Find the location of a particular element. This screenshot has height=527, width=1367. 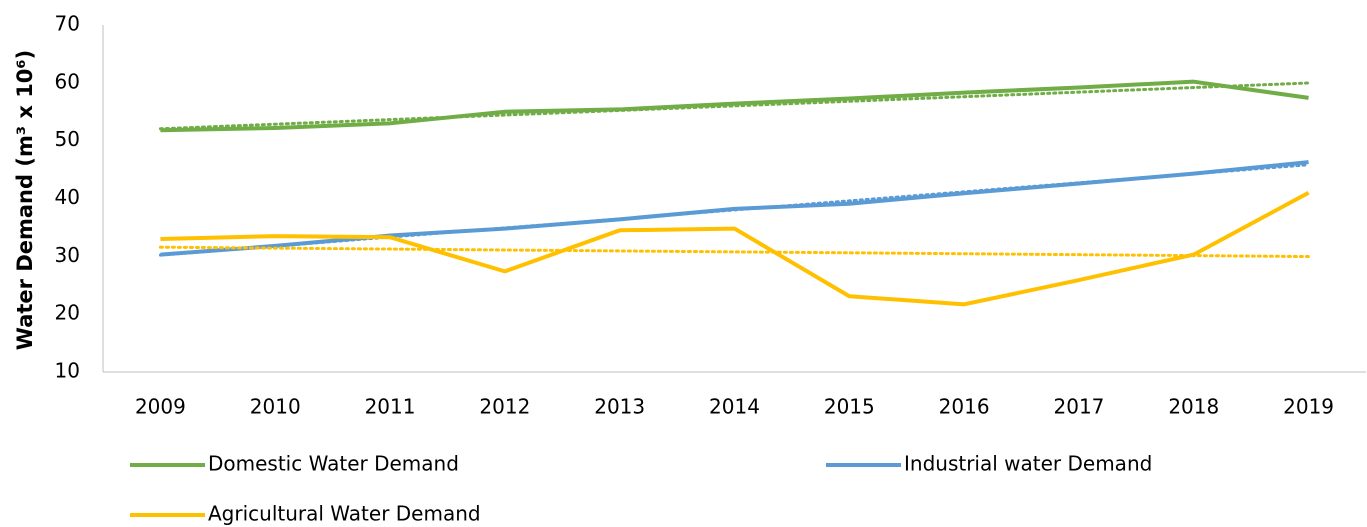

data-line is located at coordinates (734, 106).